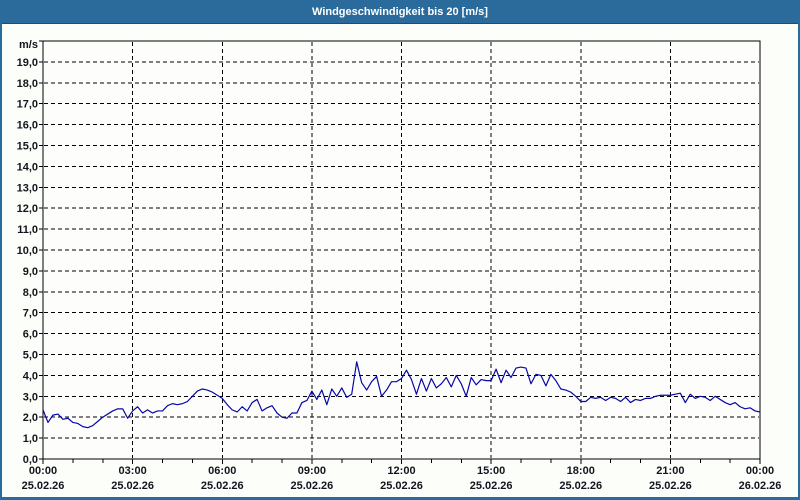 The image size is (800, 500). What do you see at coordinates (30, 293) in the screenshot?
I see `y-axis-tick-label: 8,0` at bounding box center [30, 293].